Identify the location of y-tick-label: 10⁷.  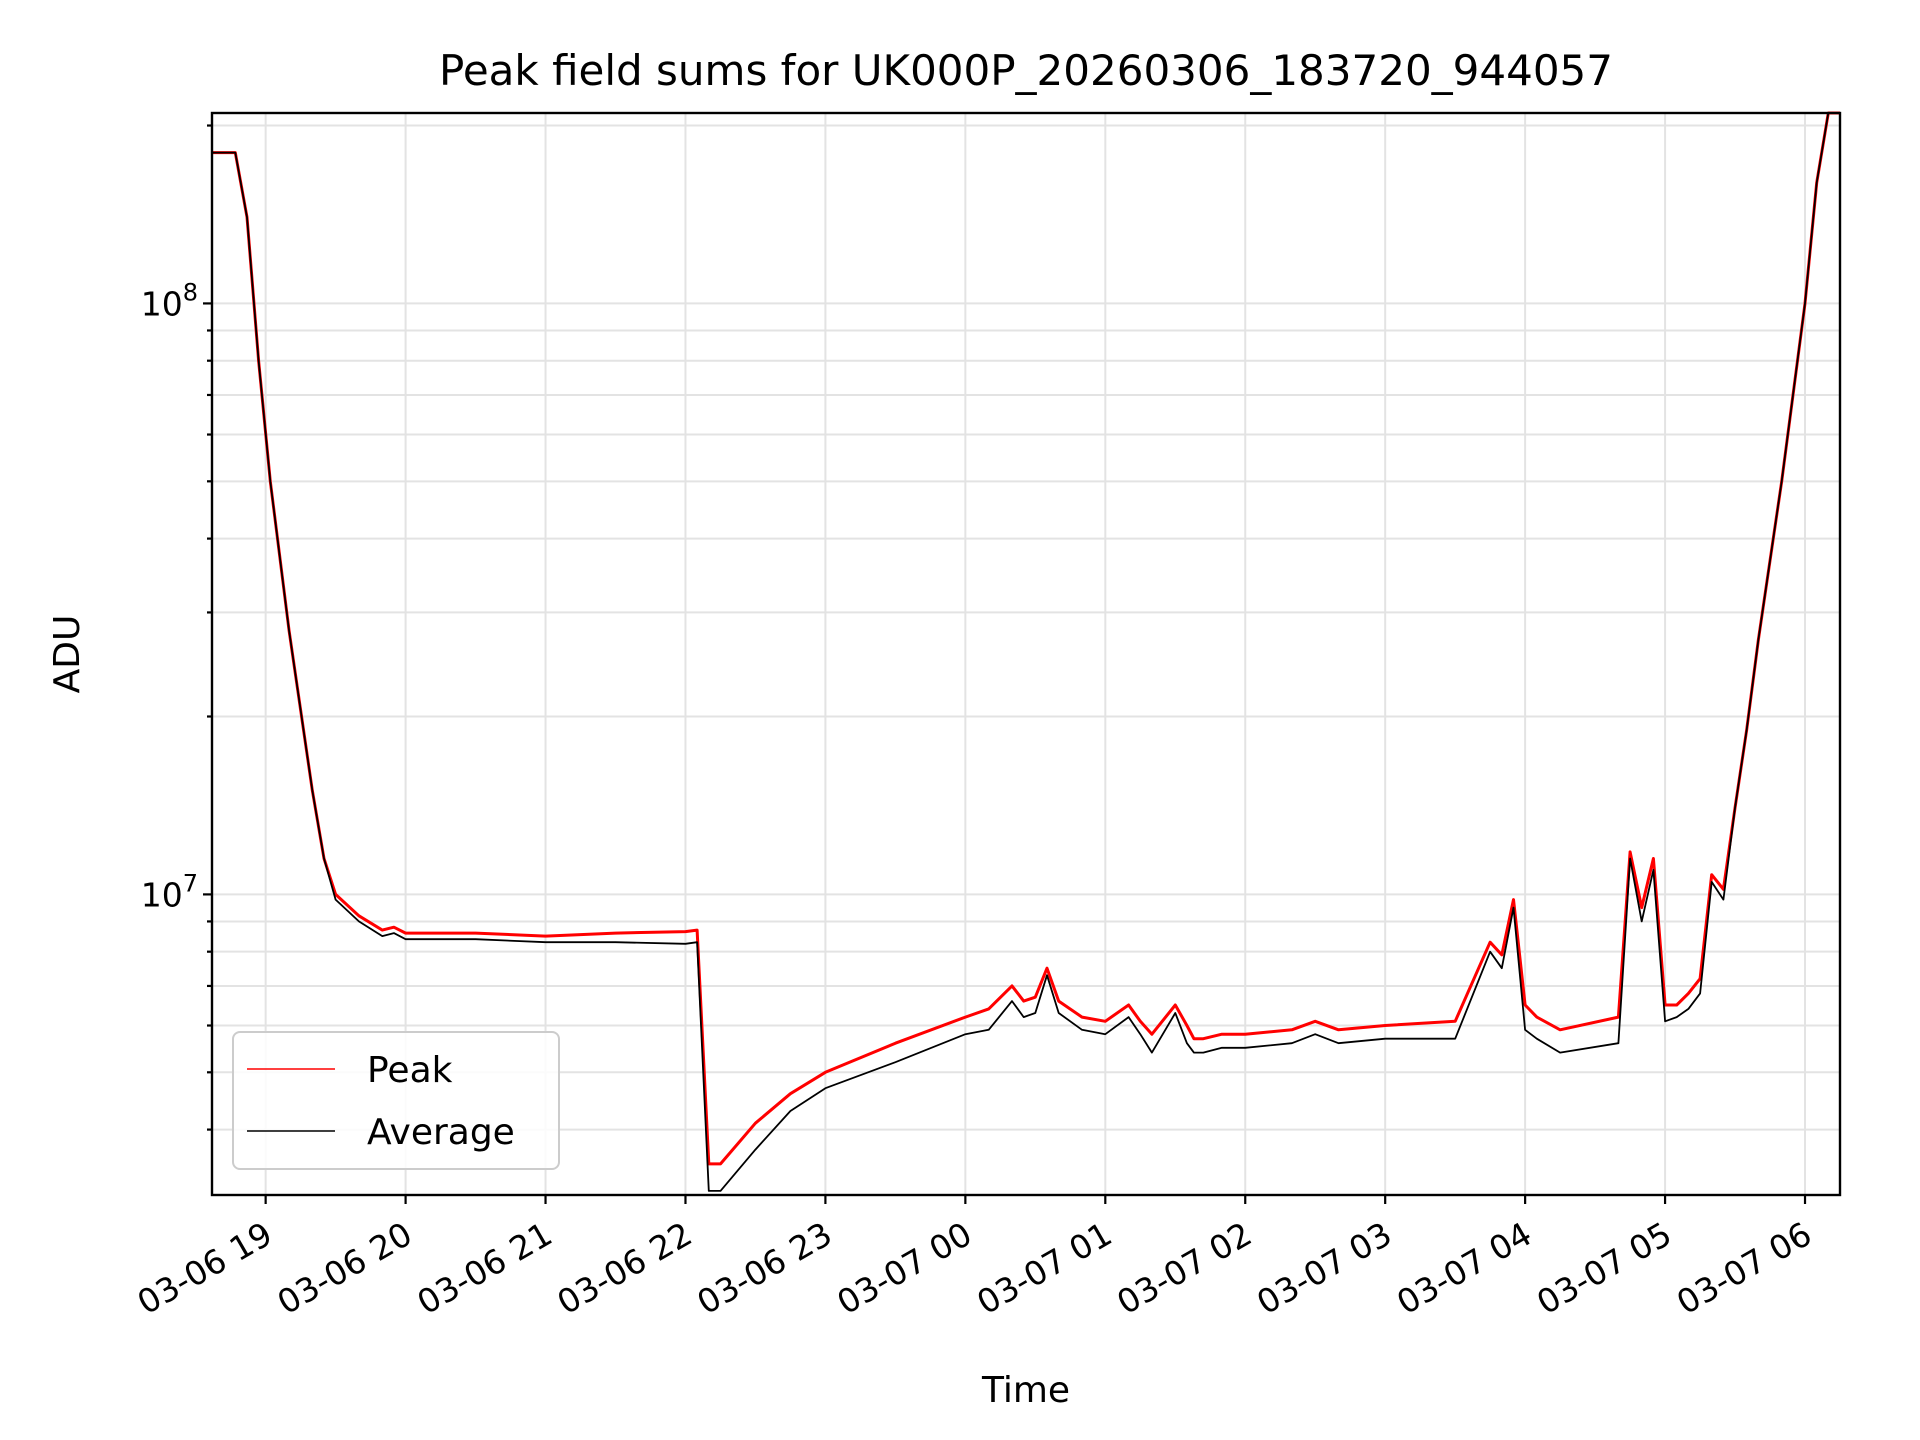
(169, 891).